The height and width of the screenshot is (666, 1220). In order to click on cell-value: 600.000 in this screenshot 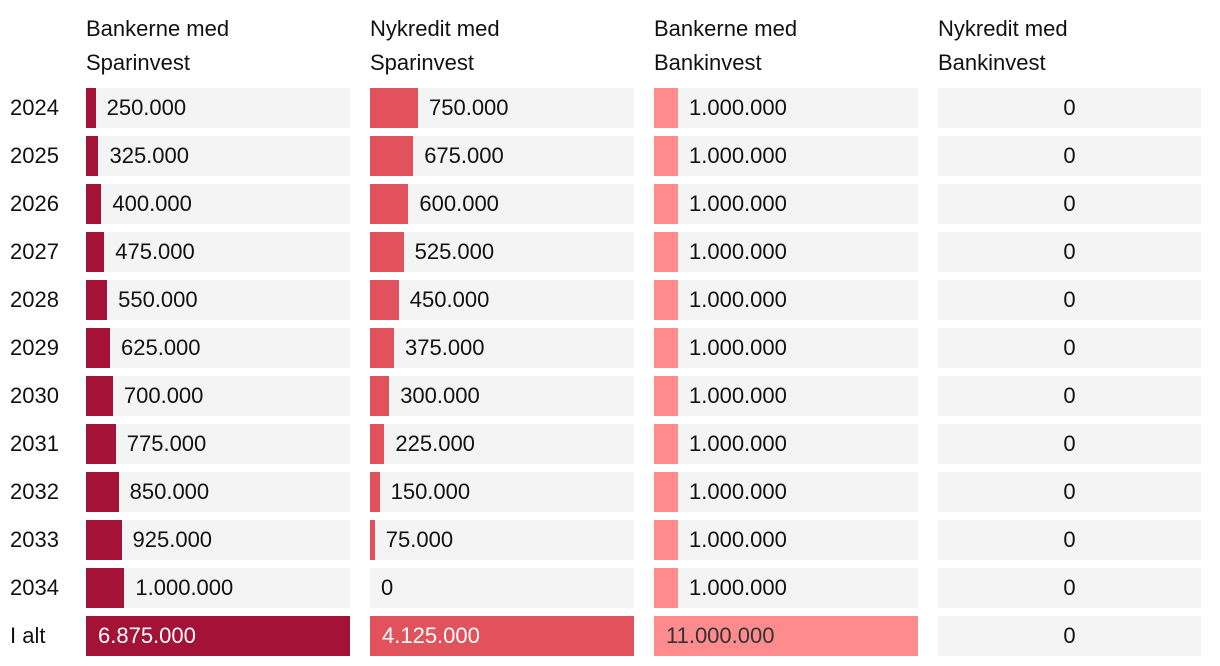, I will do `click(459, 203)`.